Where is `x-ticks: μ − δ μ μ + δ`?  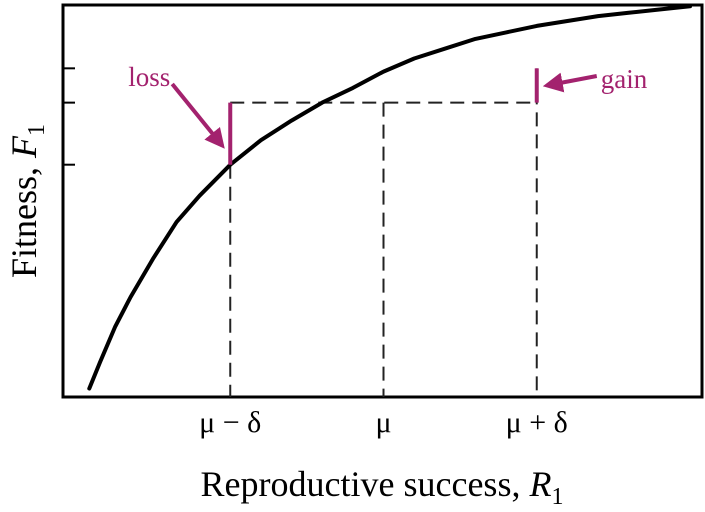 x-ticks: μ − δ μ μ + δ is located at coordinates (383, 422).